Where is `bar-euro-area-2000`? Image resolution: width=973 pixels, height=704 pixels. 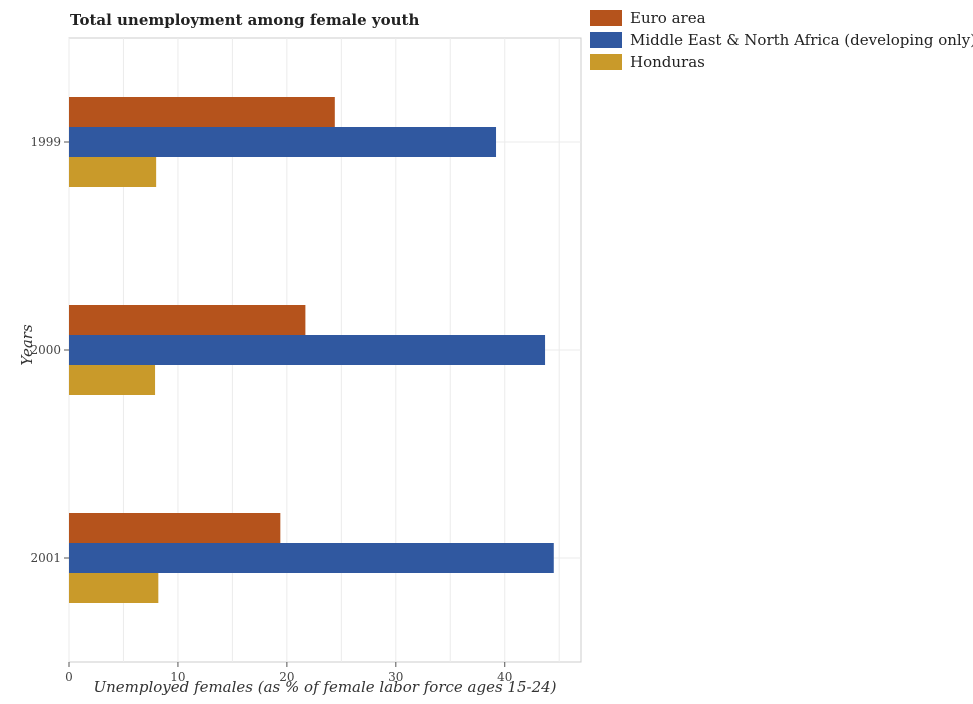 bar-euro-area-2000 is located at coordinates (187, 320).